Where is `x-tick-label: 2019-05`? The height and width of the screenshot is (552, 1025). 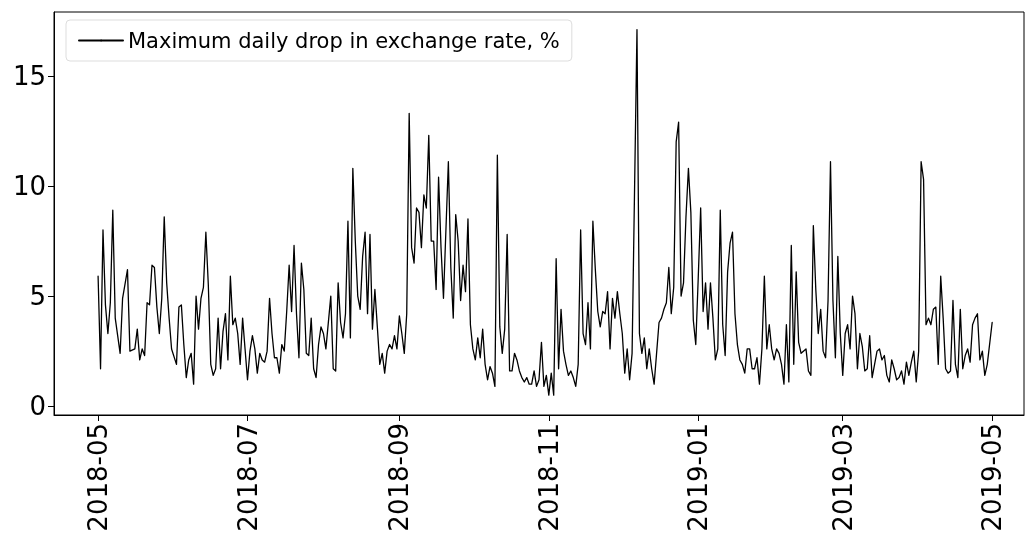
x-tick-label: 2019-05 is located at coordinates (992, 477).